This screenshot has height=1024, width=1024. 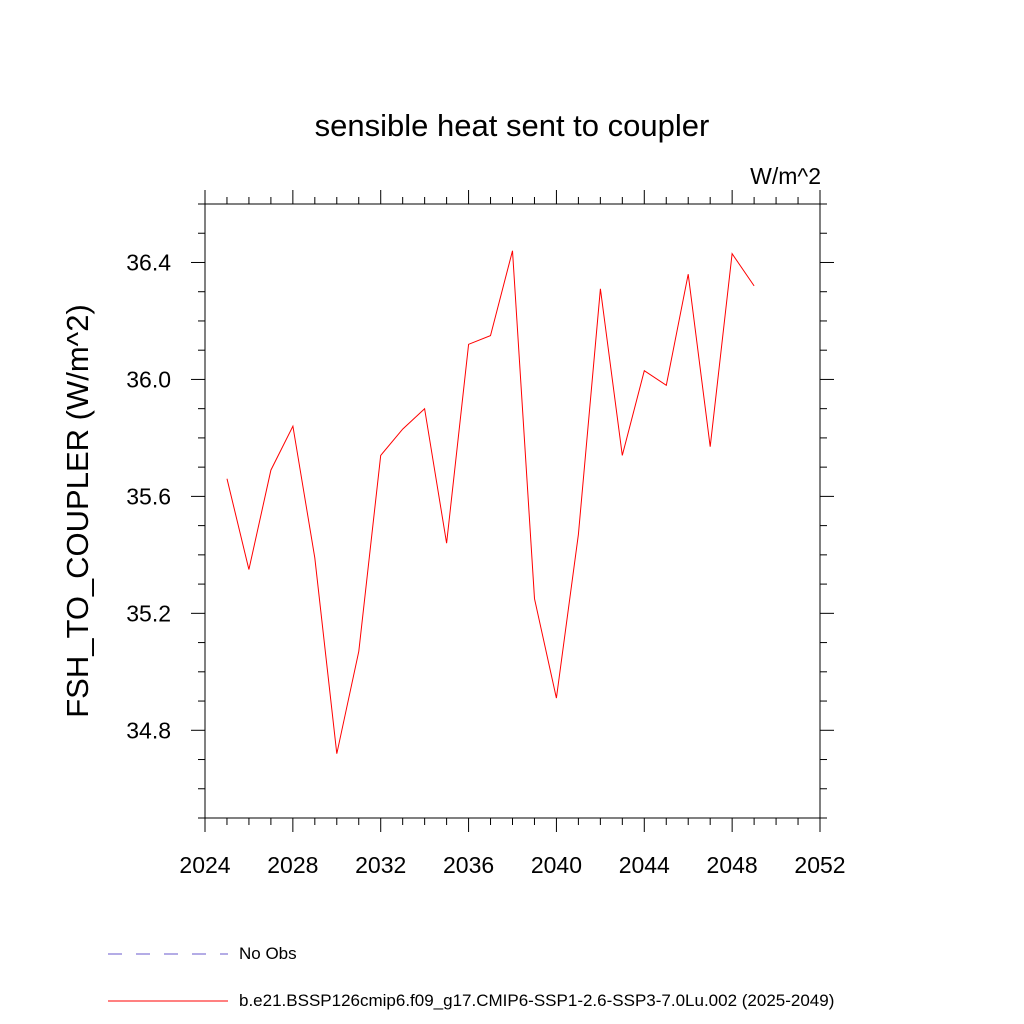 I want to click on y-tick-label: 36.4, so click(x=148, y=262).